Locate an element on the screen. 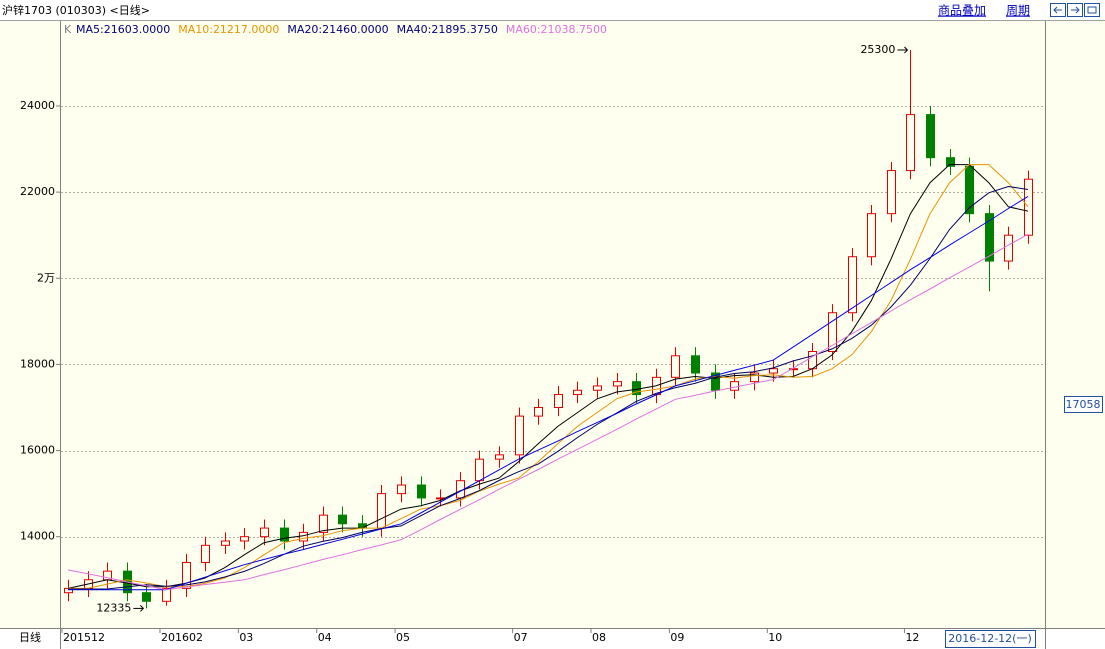  icon-right-arrow is located at coordinates (1075, 10).